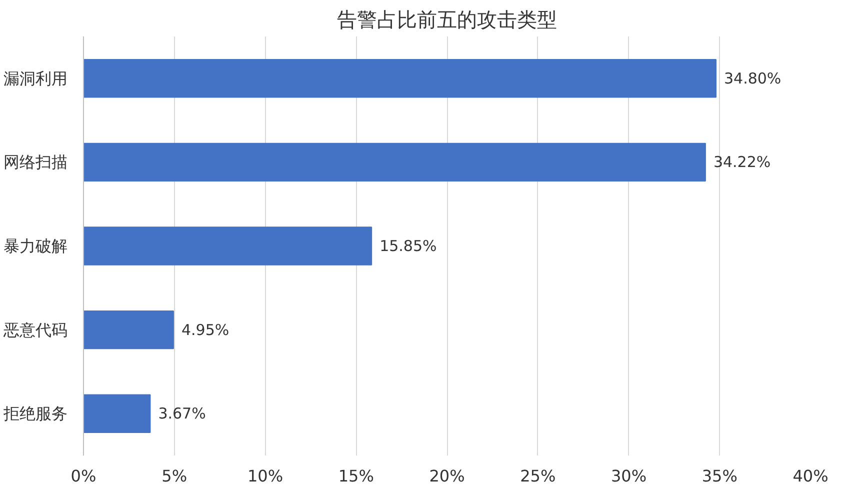 This screenshot has height=492, width=864. Describe the element at coordinates (753, 78) in the screenshot. I see `data-label: 34.80%` at that location.